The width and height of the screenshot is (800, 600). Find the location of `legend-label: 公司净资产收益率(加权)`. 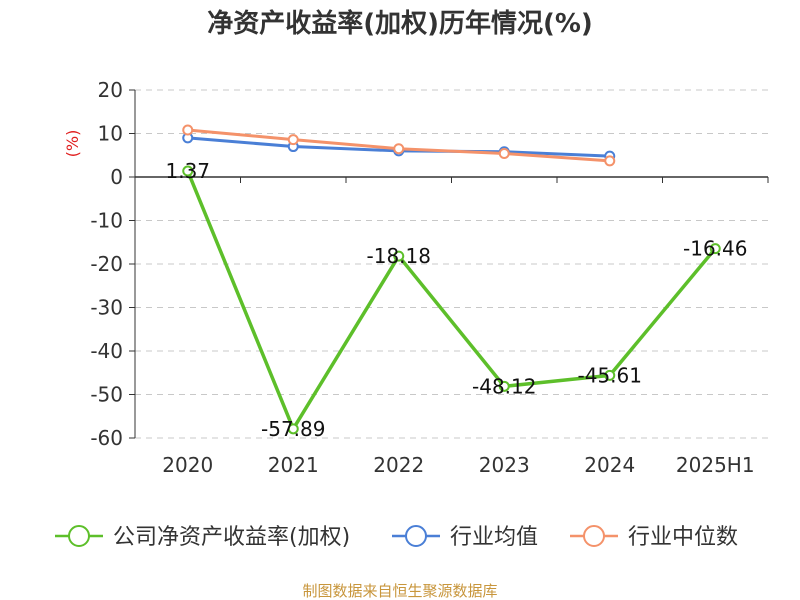

legend-label: 公司净资产收益率(加权) is located at coordinates (231, 537).